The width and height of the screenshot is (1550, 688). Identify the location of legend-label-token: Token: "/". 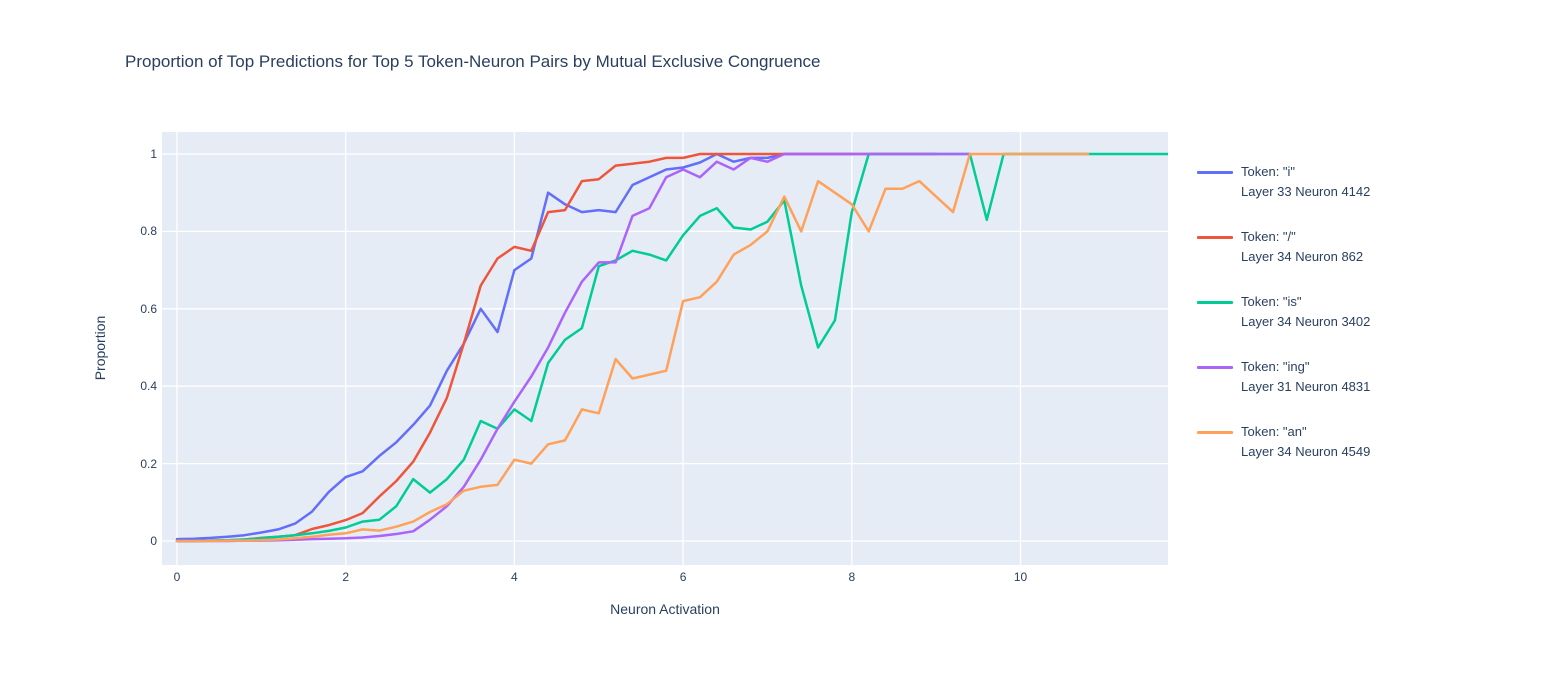
(1268, 236).